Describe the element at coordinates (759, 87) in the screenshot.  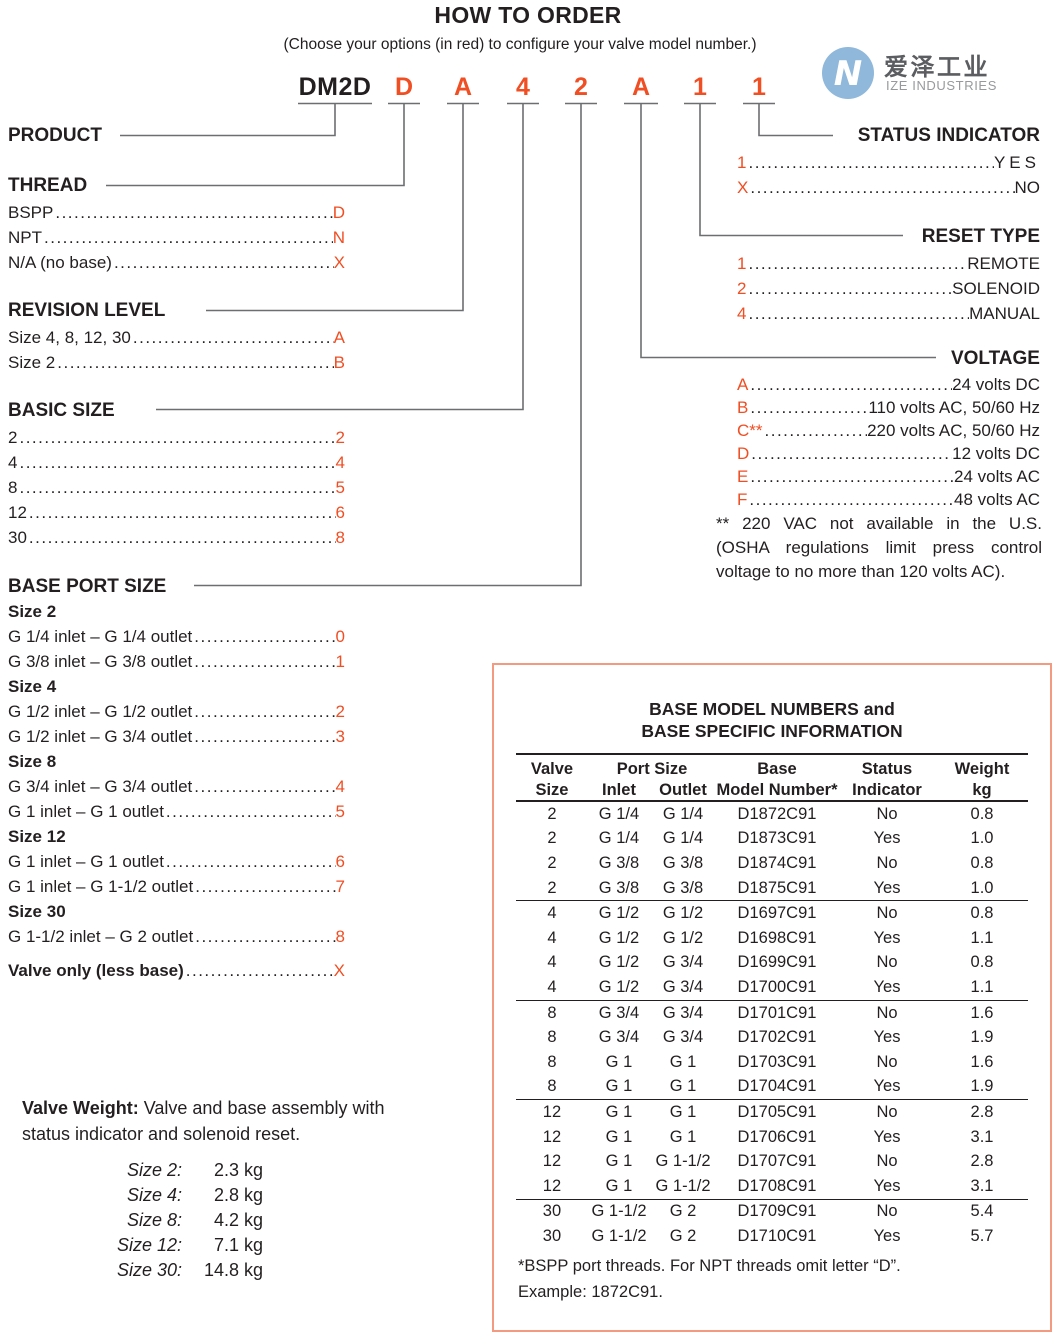
I see `model-segment-status: 1` at that location.